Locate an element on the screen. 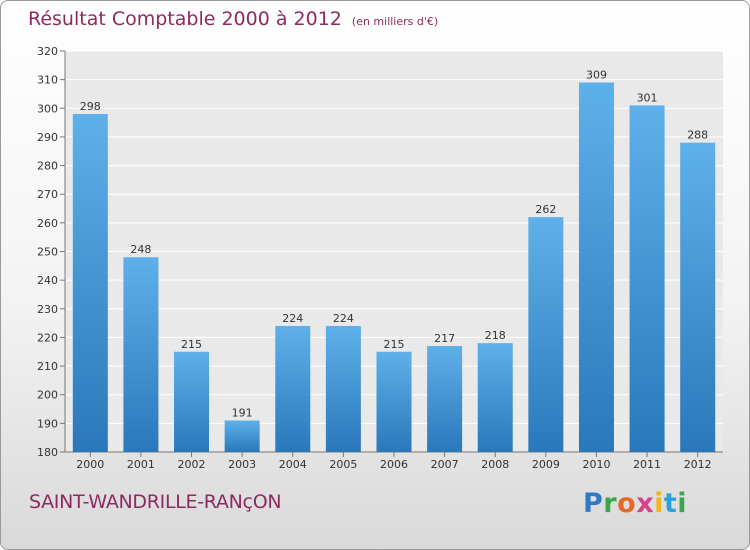 This screenshot has width=750, height=550. bar-value-label: 262 is located at coordinates (545, 209).